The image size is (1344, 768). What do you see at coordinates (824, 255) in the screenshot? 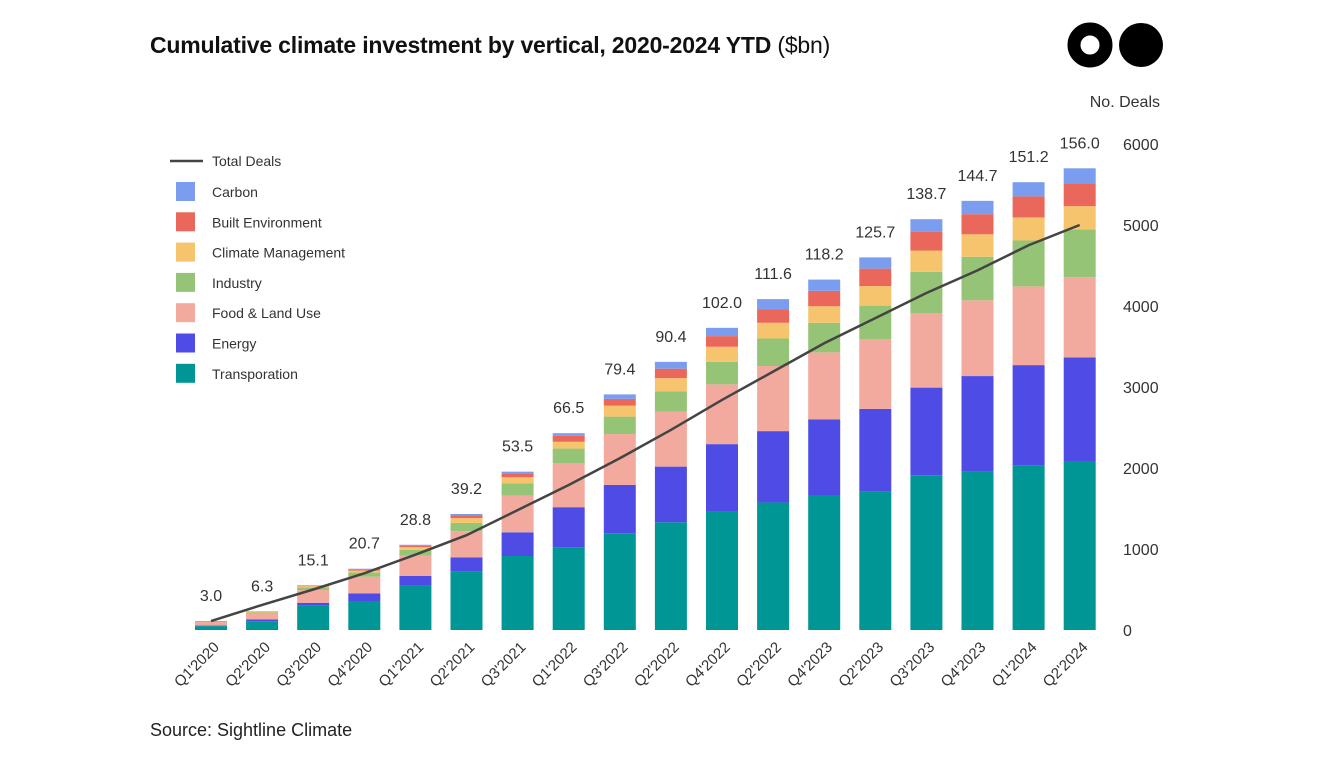
I see `total-value-label: 118.2` at bounding box center [824, 255].